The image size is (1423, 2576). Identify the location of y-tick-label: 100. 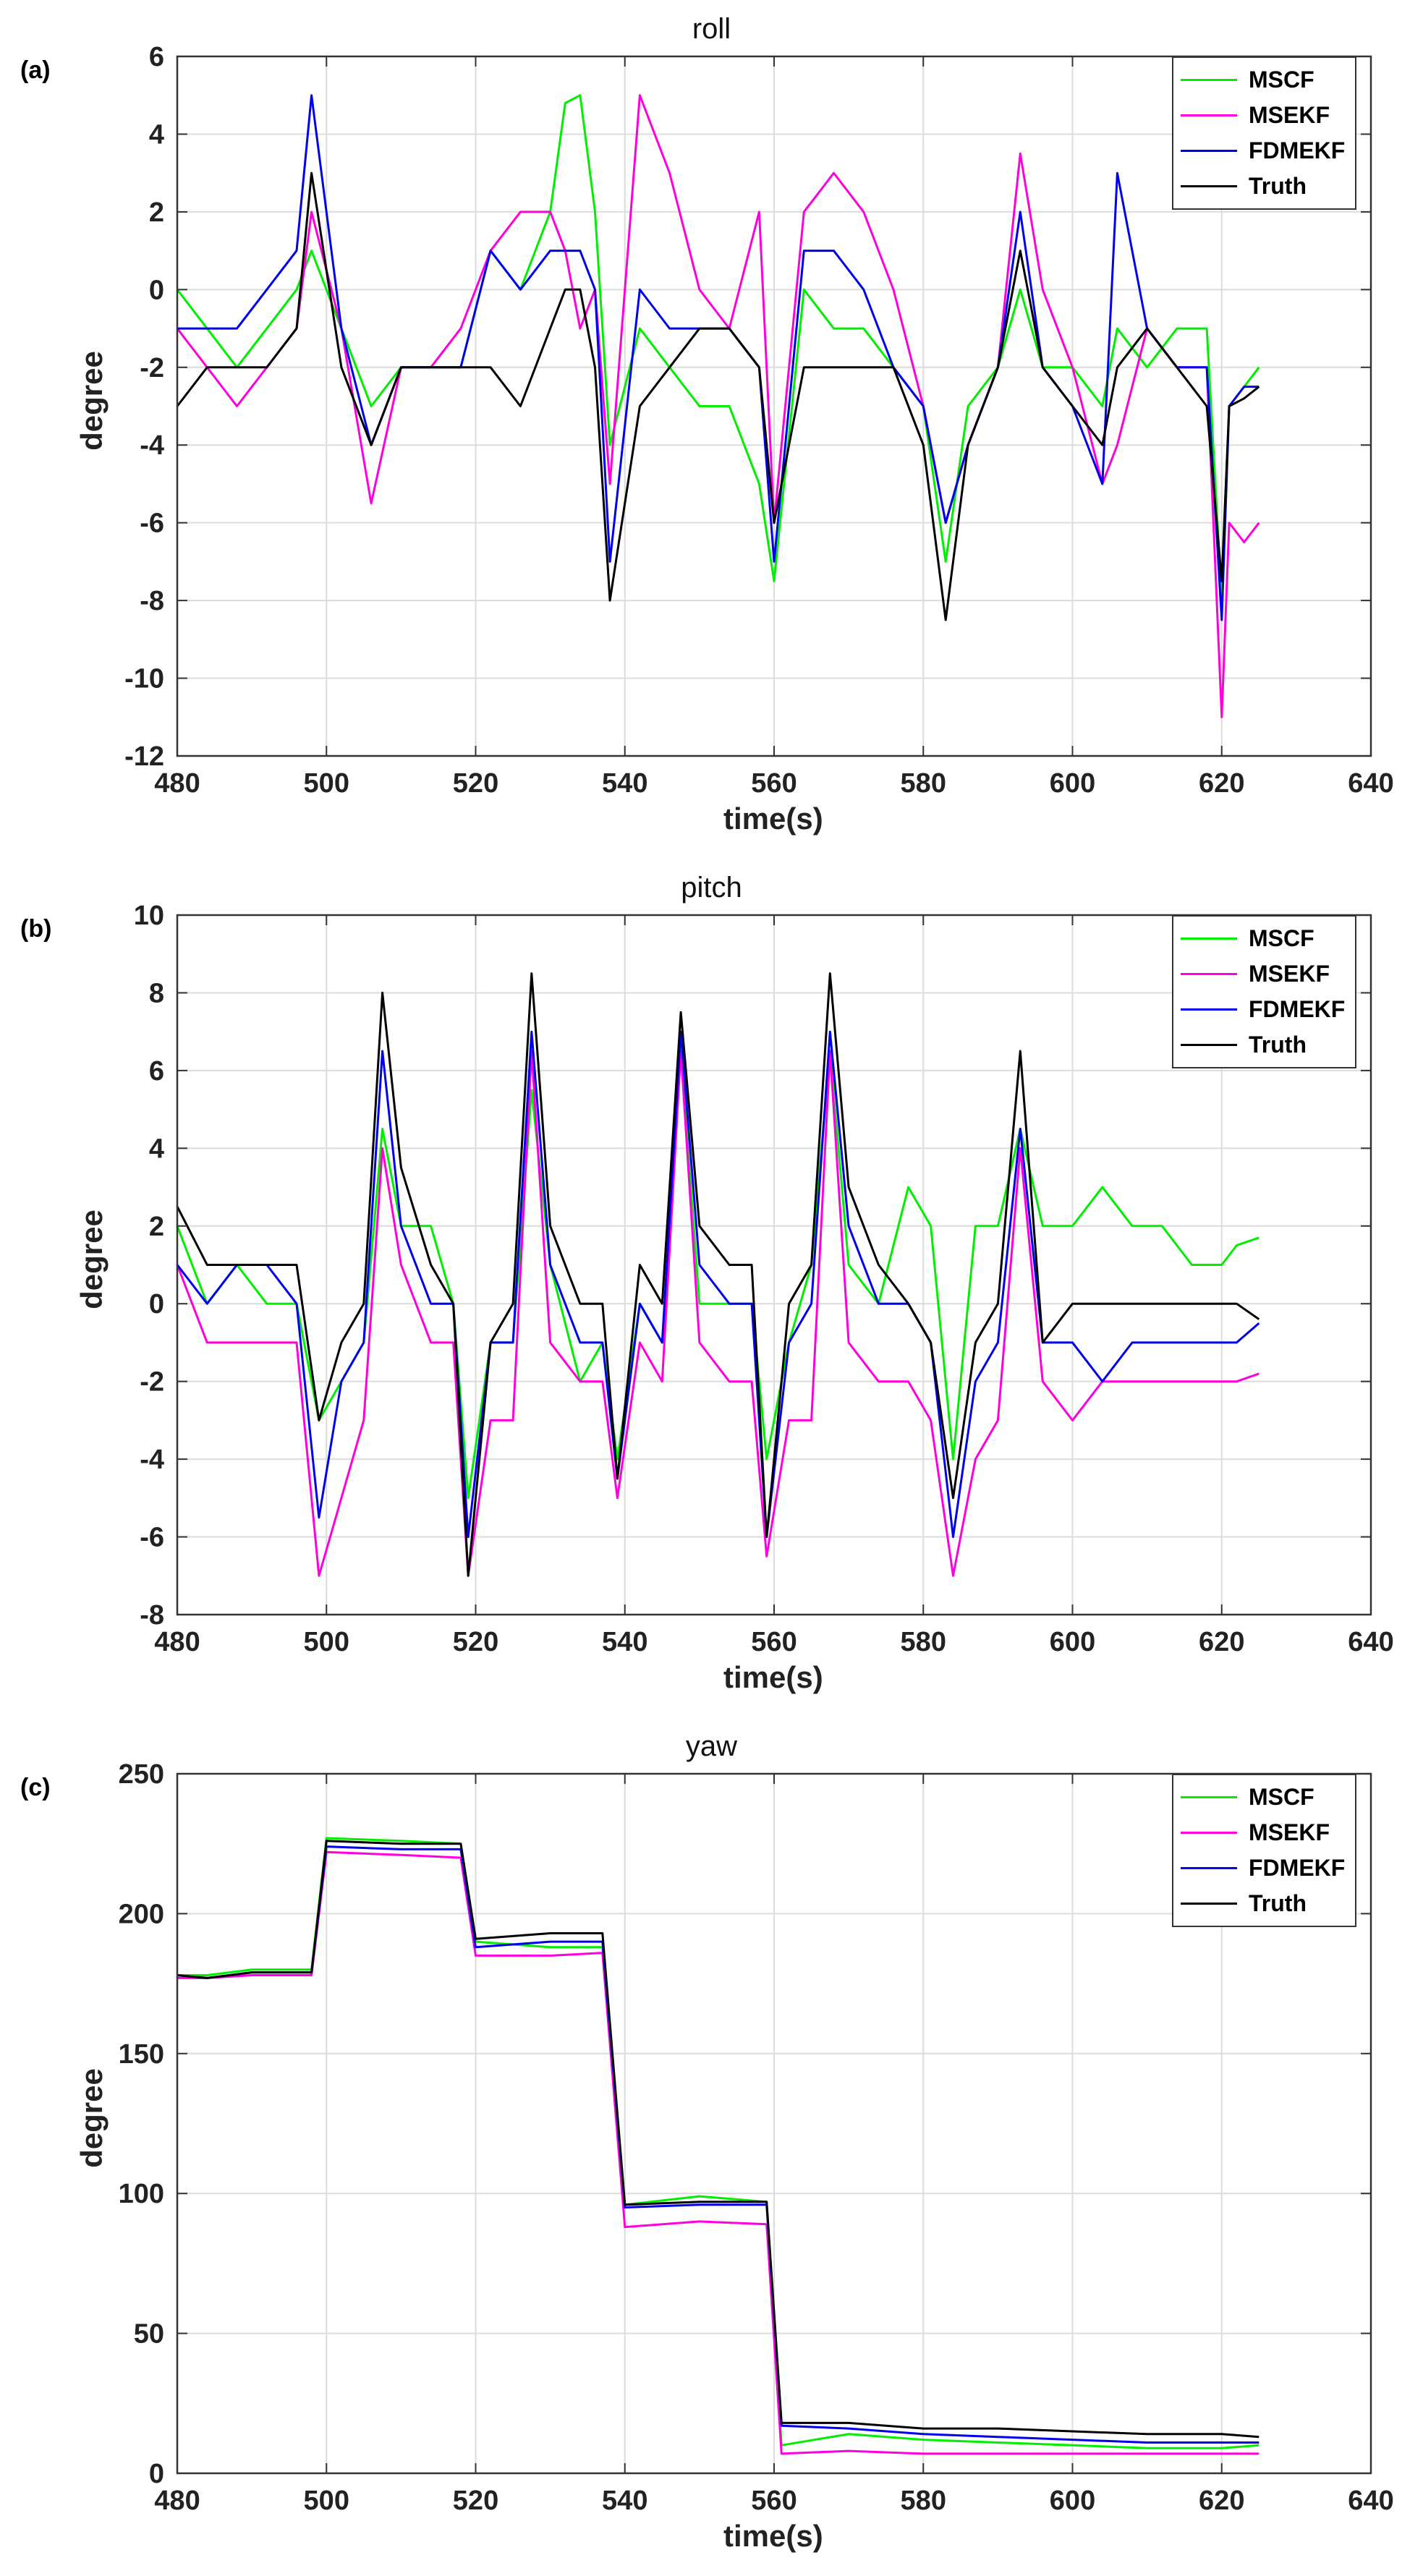
(141, 2194).